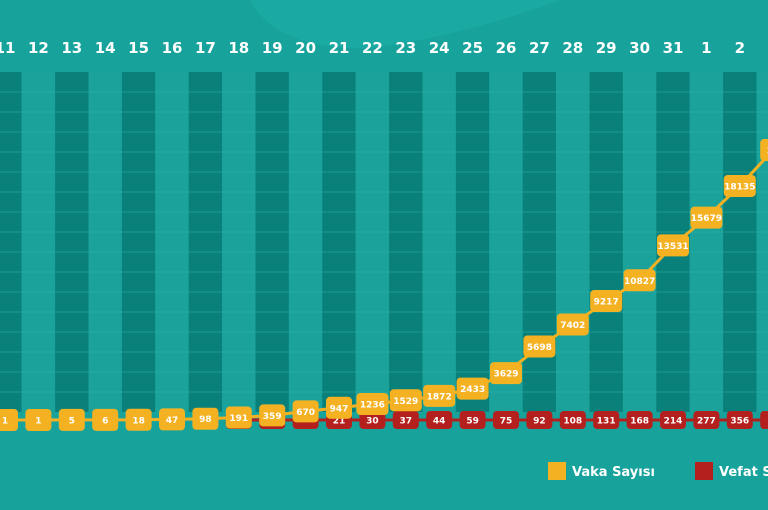 Image resolution: width=768 pixels, height=510 pixels. I want to click on vaka-value-label: 5698, so click(539, 348).